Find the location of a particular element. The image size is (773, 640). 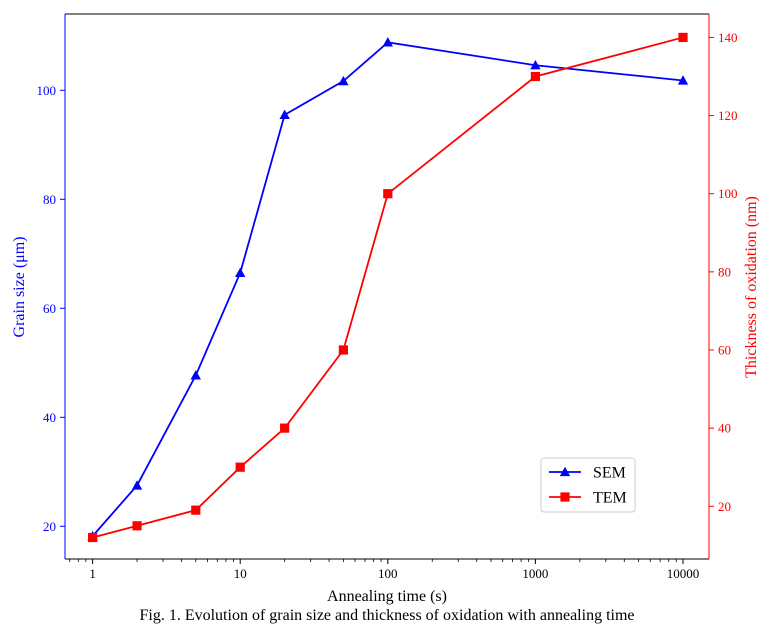

right-tick-label: 40 is located at coordinates (724, 428).